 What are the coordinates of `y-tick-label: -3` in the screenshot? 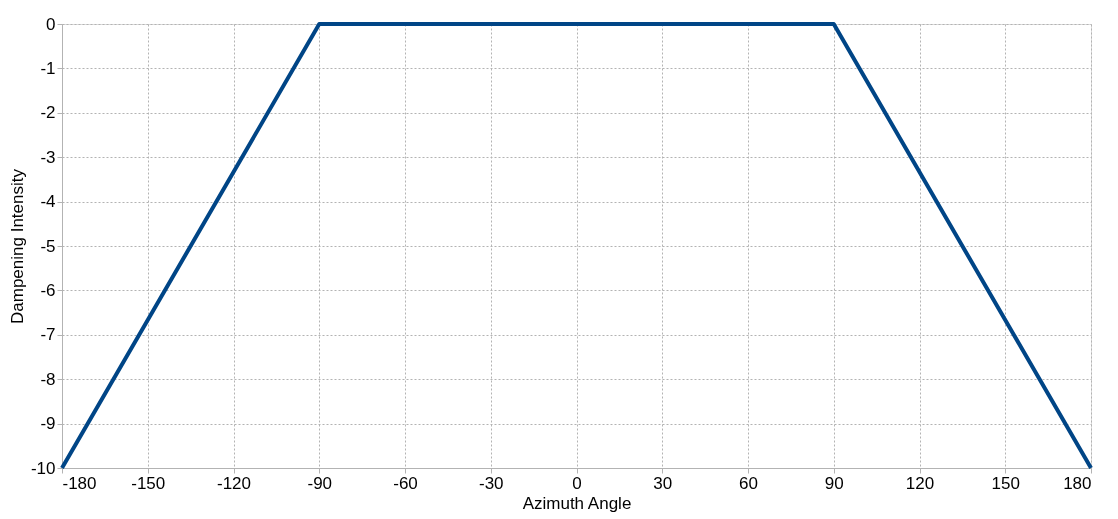 It's located at (48, 157).